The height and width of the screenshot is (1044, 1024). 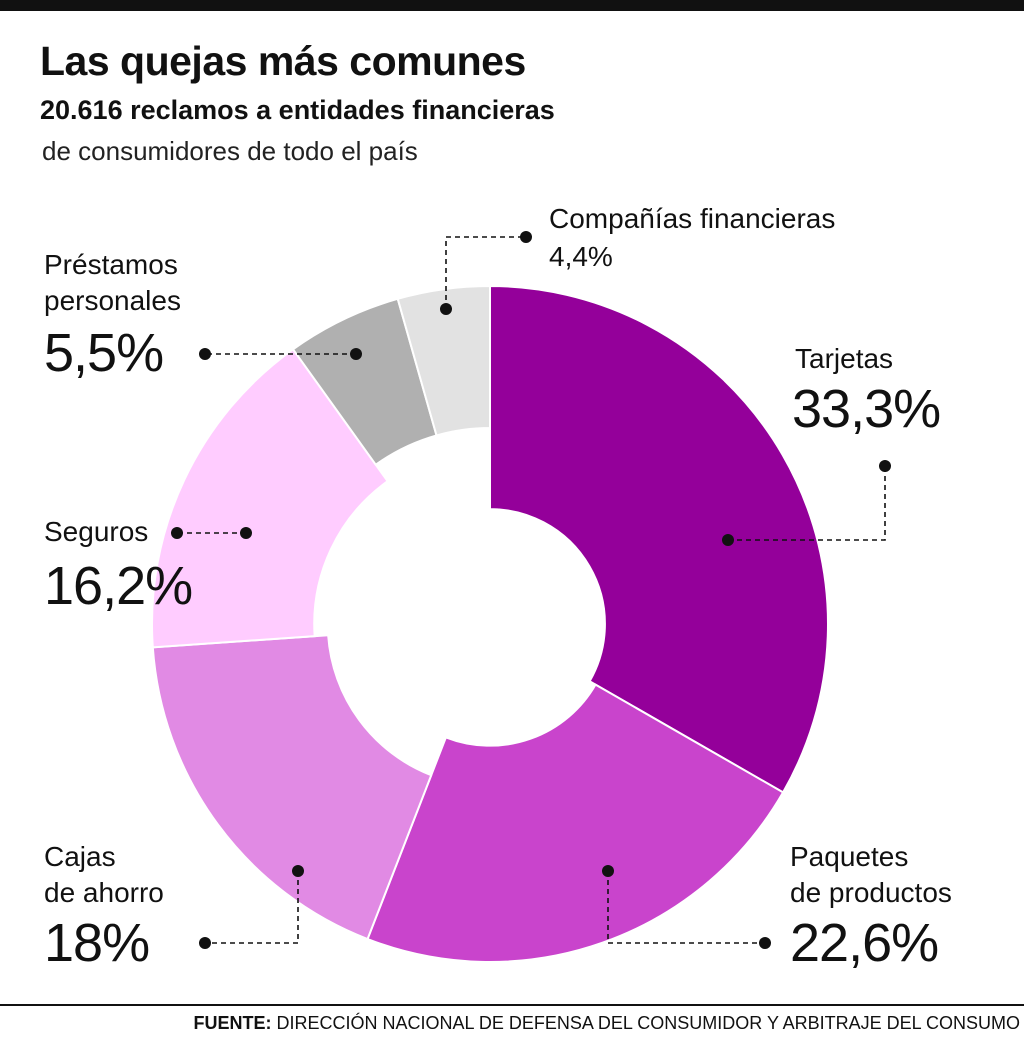 I want to click on dot-tarjetas-inner, so click(x=728, y=540).